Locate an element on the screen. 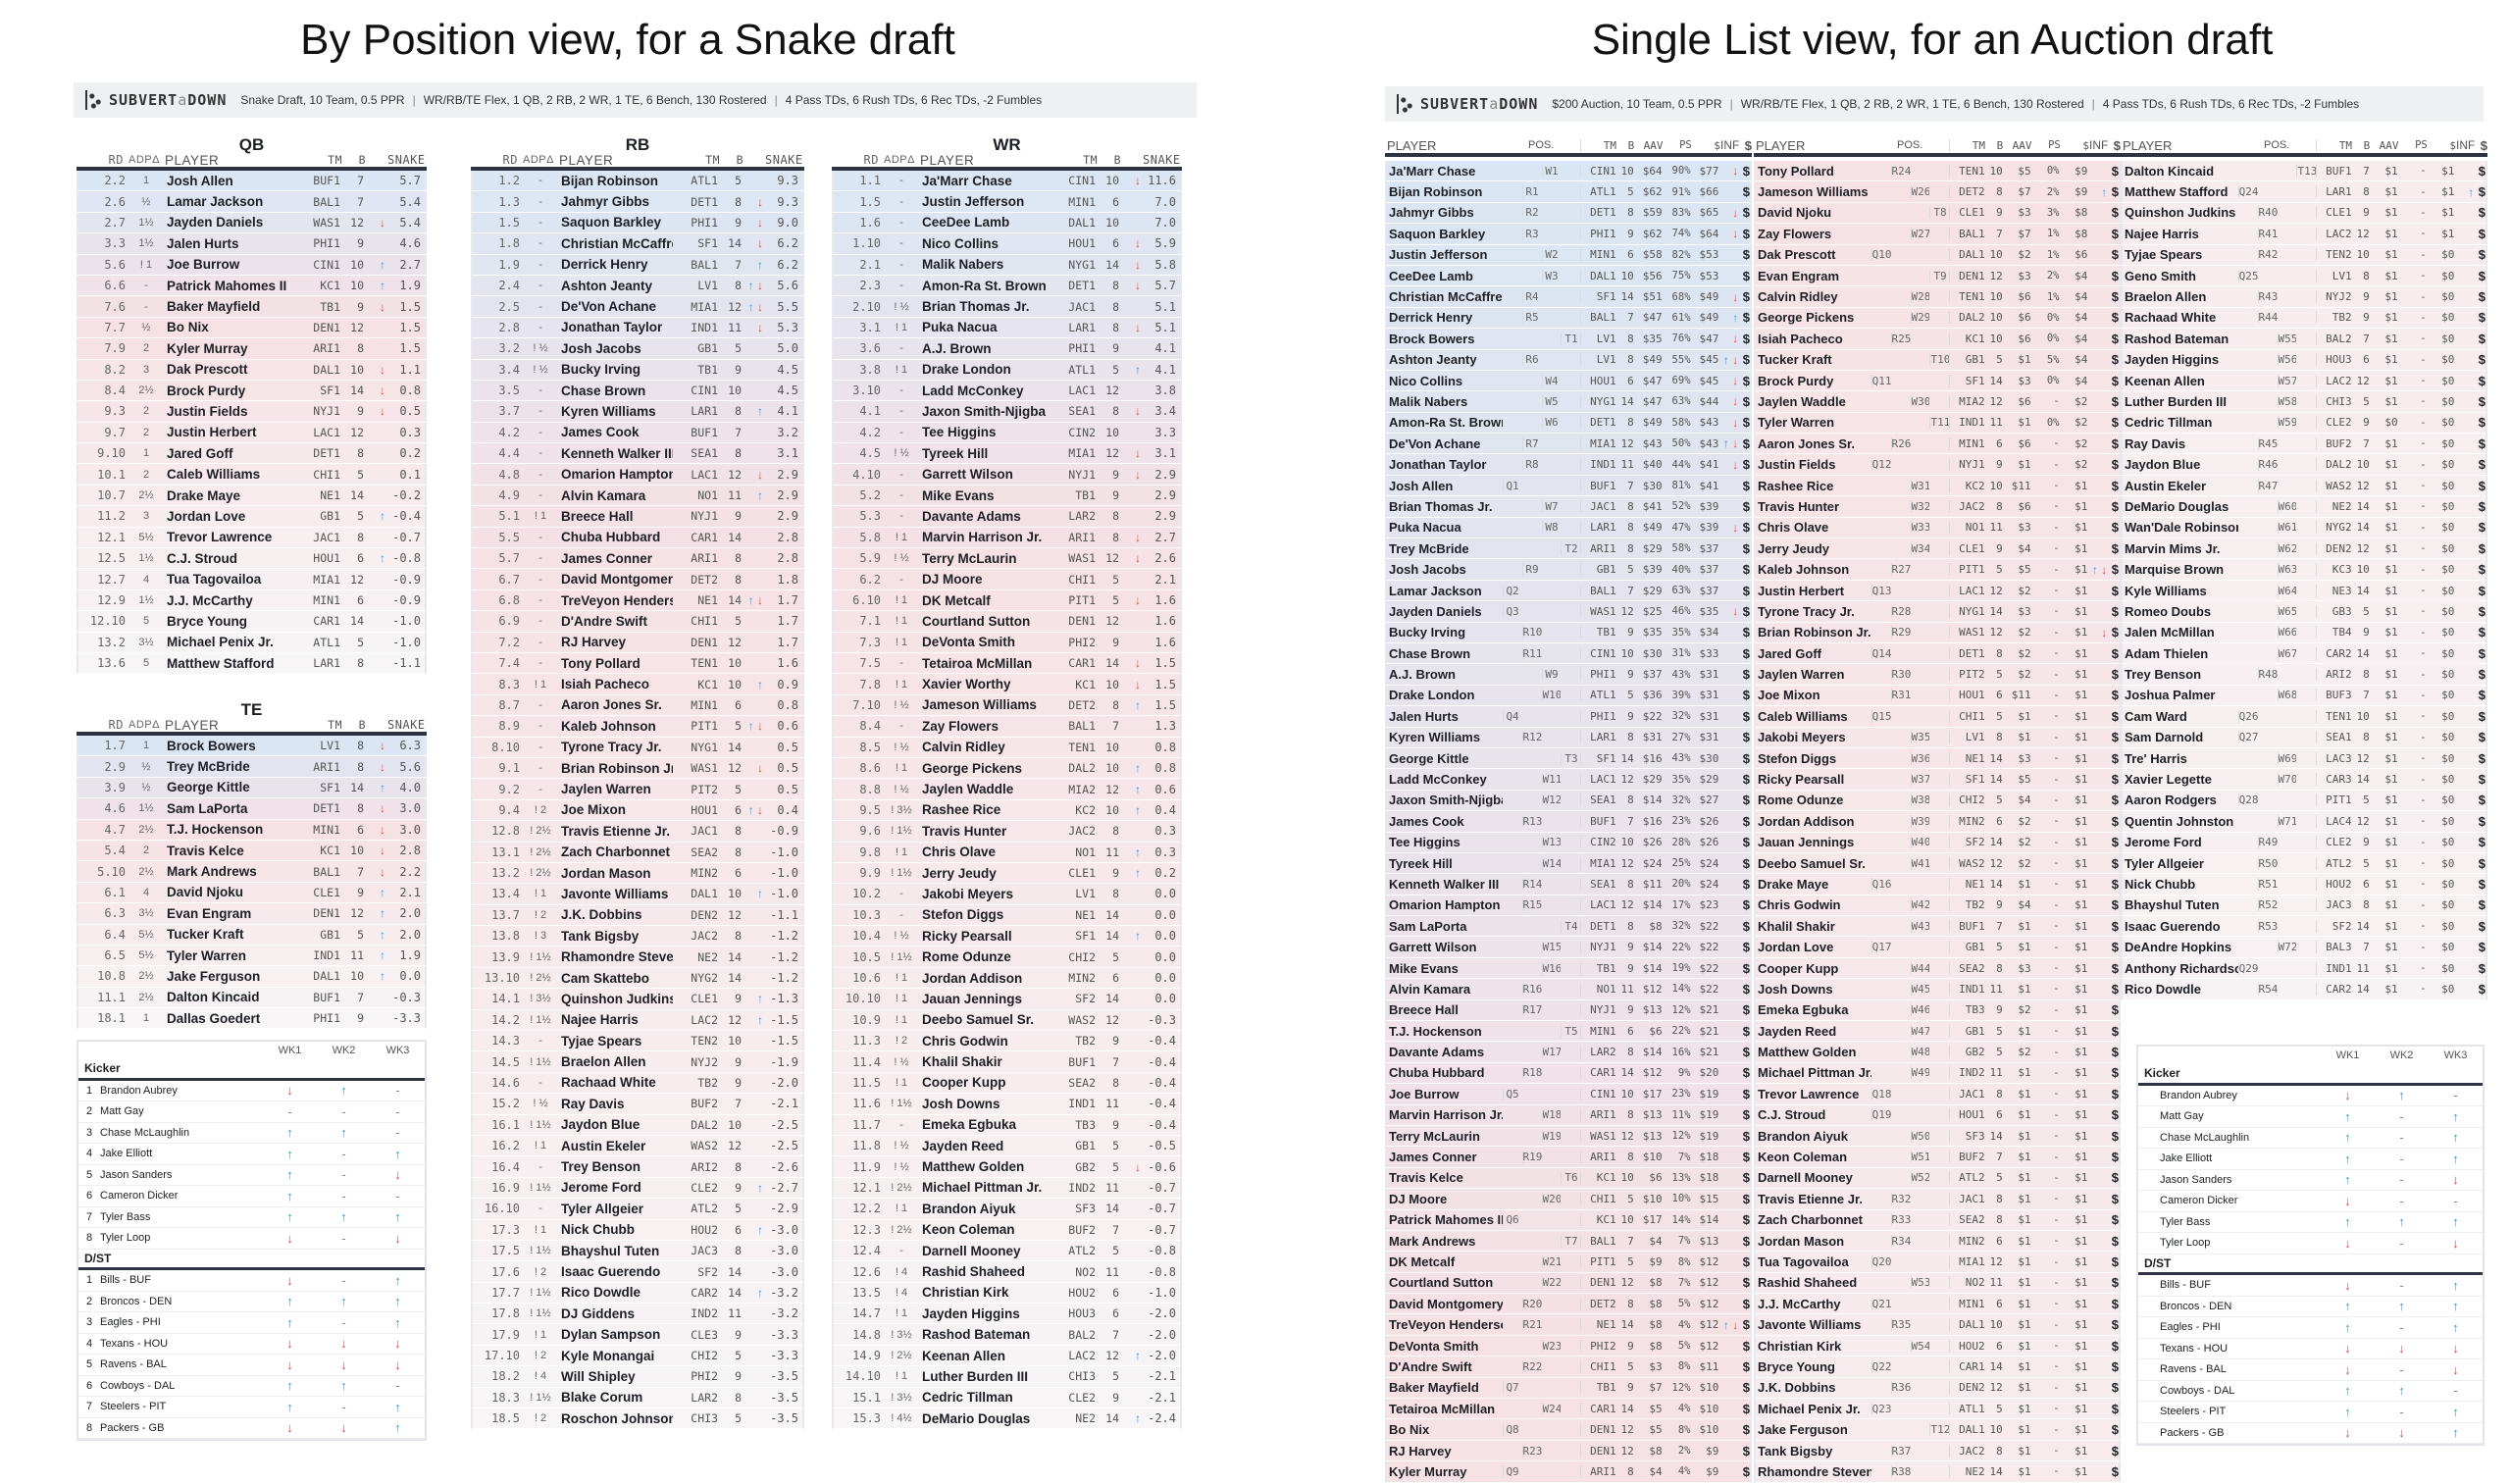  player-row: 3.5- Chase Brown CIN1 10 4.5 is located at coordinates (637, 391).